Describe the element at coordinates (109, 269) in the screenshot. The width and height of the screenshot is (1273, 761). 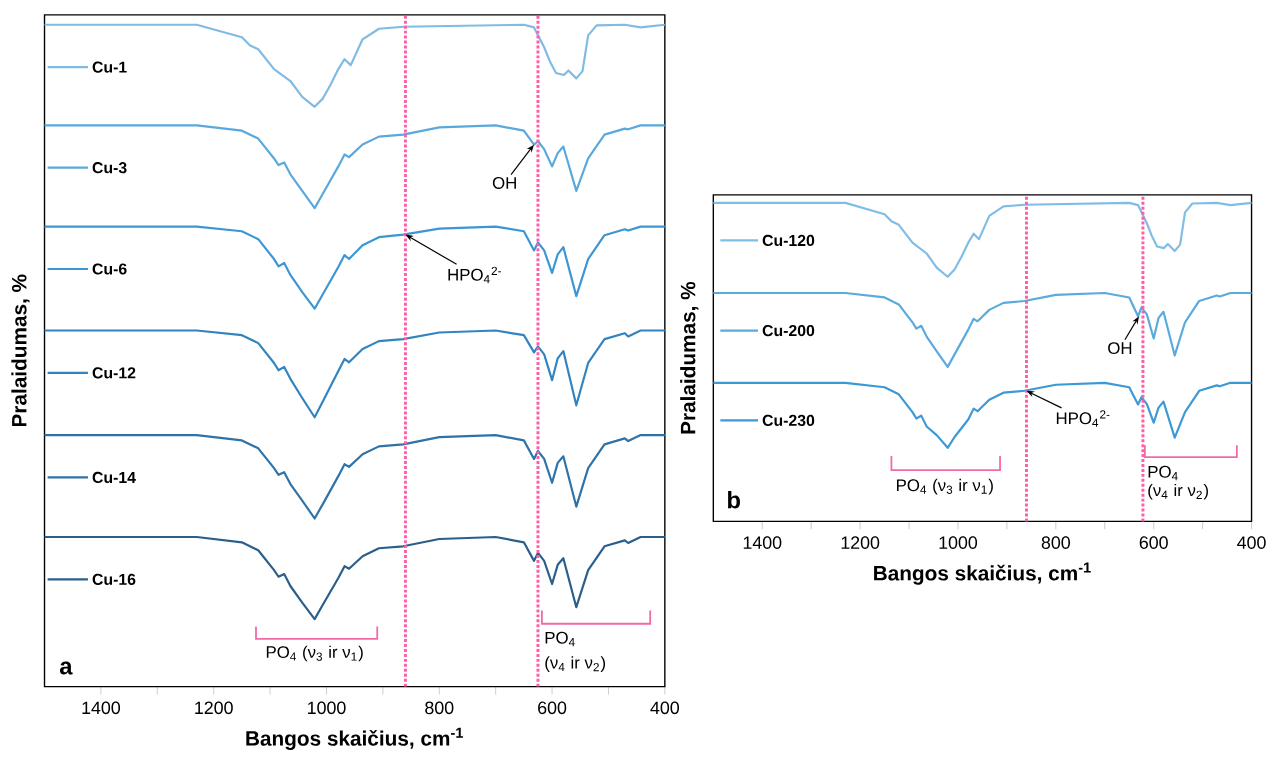
I see `legend-label: Cu-6` at that location.